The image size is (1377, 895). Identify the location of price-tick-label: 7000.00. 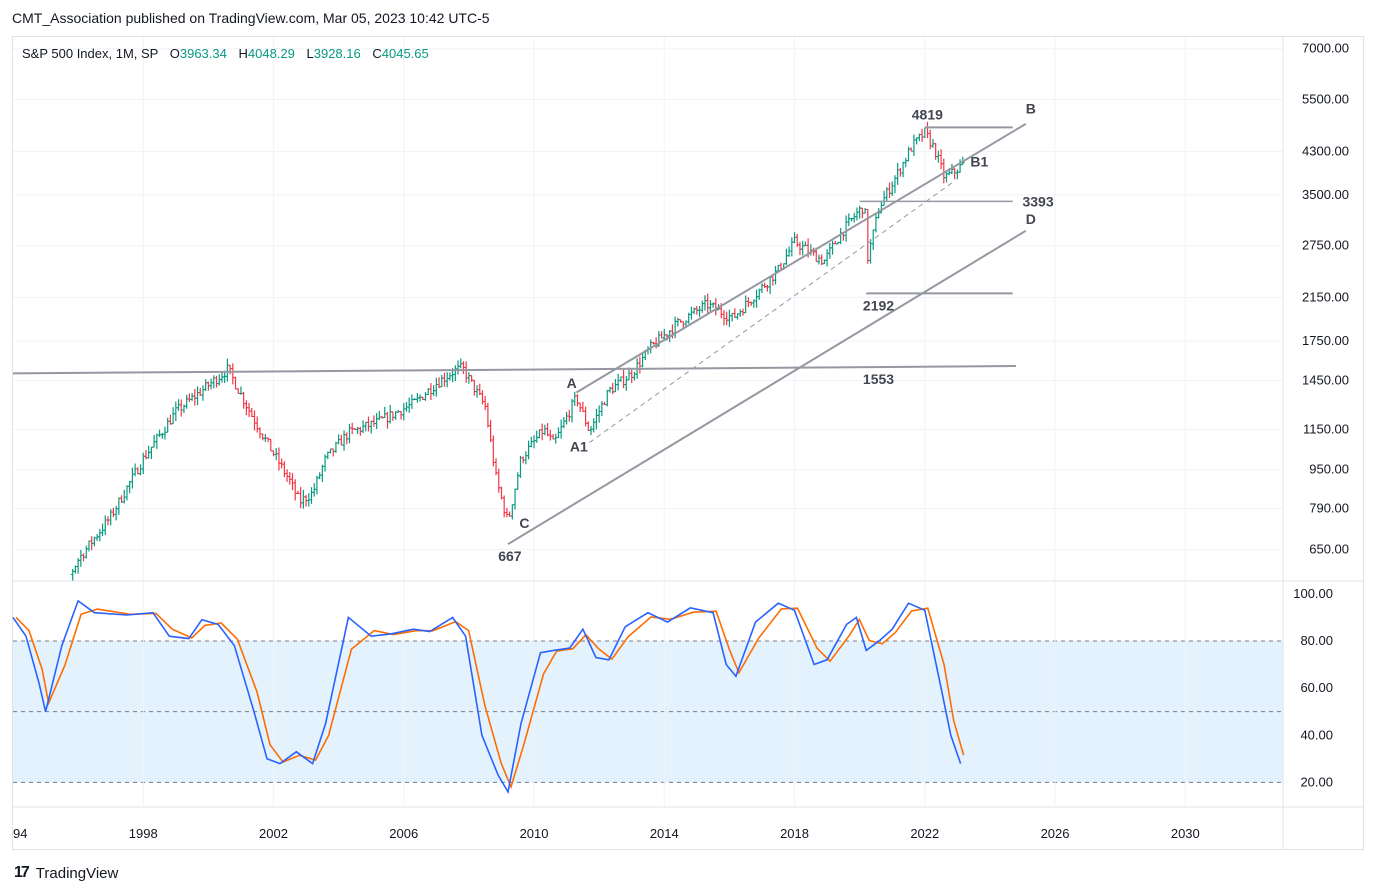
(1325, 48).